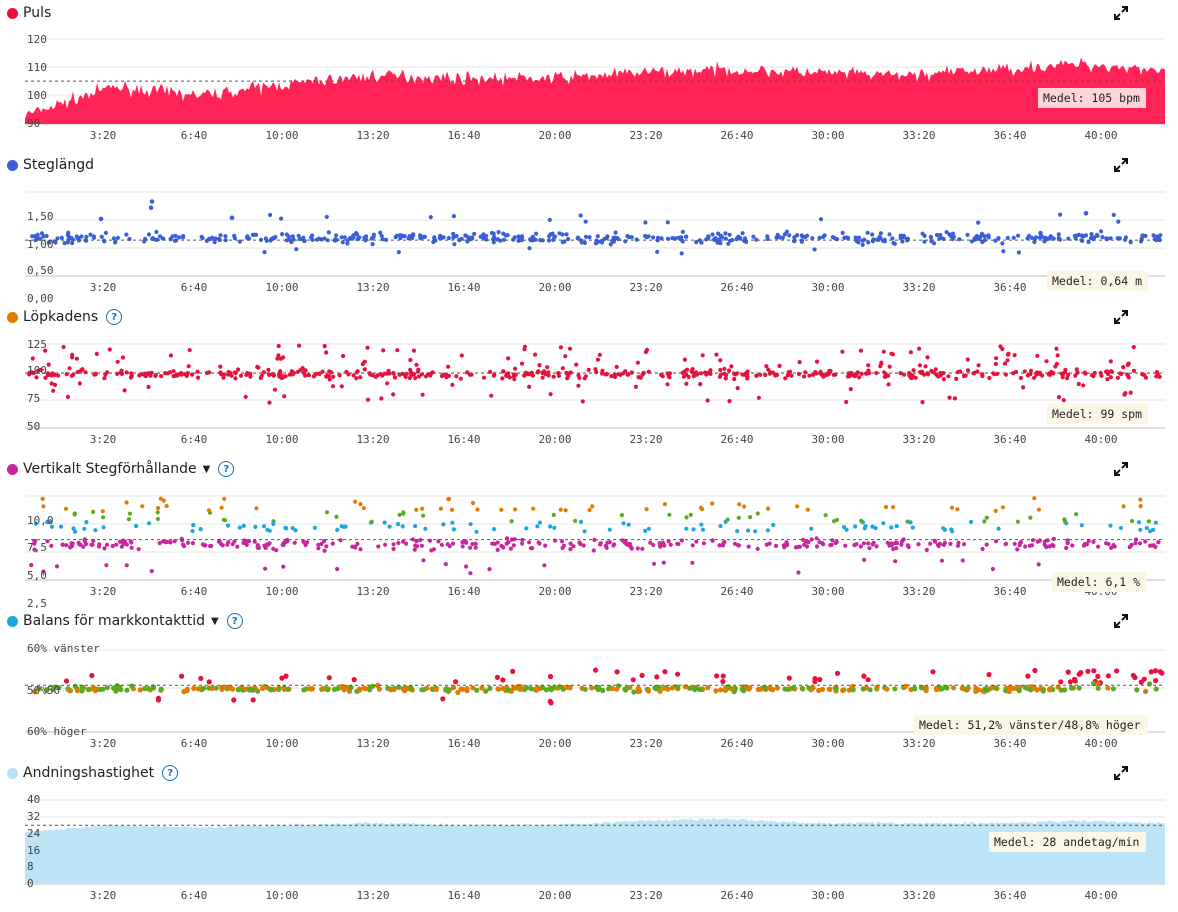 The width and height of the screenshot is (1178, 912). Describe the element at coordinates (33, 398) in the screenshot. I see `y-tick-label: 75` at that location.